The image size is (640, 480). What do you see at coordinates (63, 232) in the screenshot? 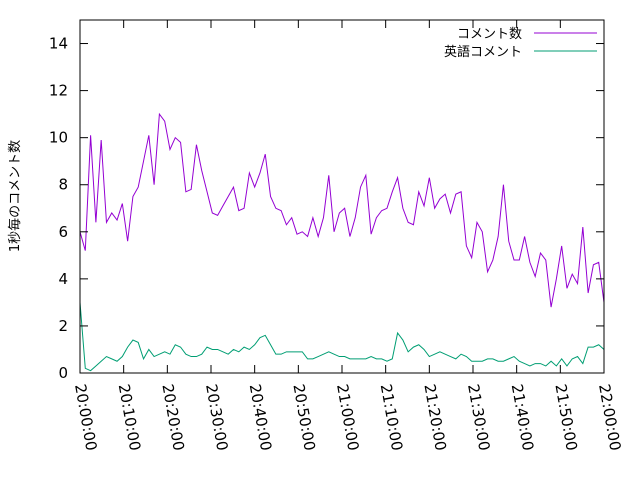
I see `y-tick-label: 6` at bounding box center [63, 232].